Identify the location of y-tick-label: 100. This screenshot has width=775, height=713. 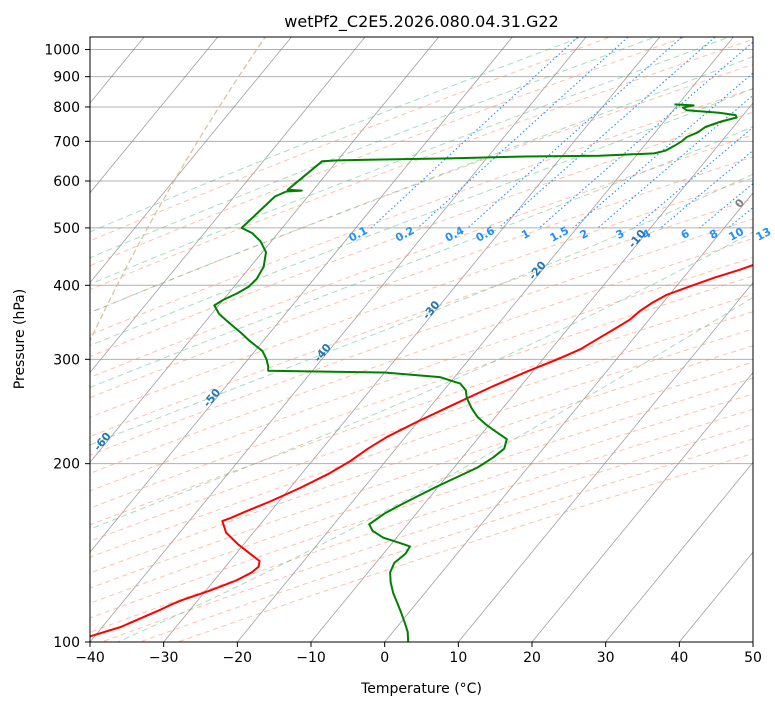
(66, 643).